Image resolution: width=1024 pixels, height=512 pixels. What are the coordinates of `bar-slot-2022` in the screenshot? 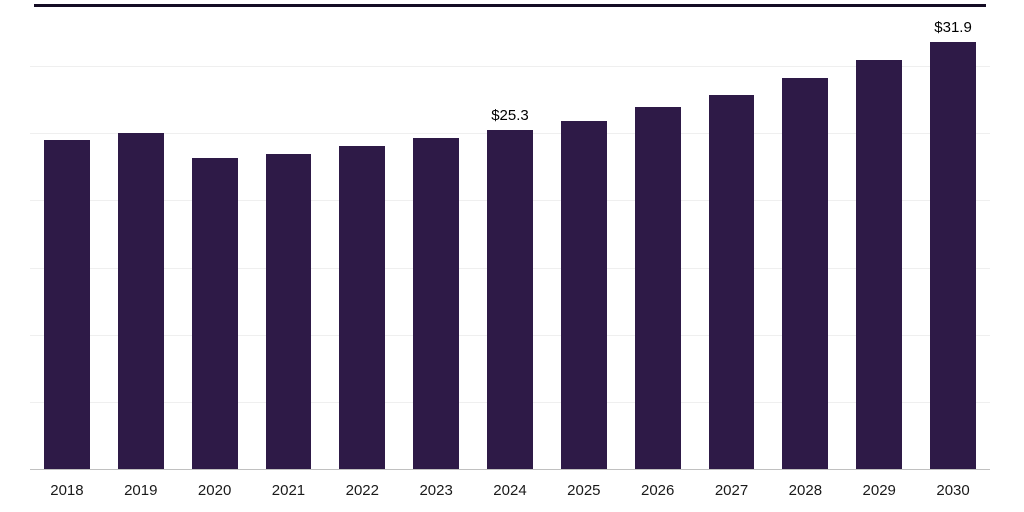 It's located at (362, 235).